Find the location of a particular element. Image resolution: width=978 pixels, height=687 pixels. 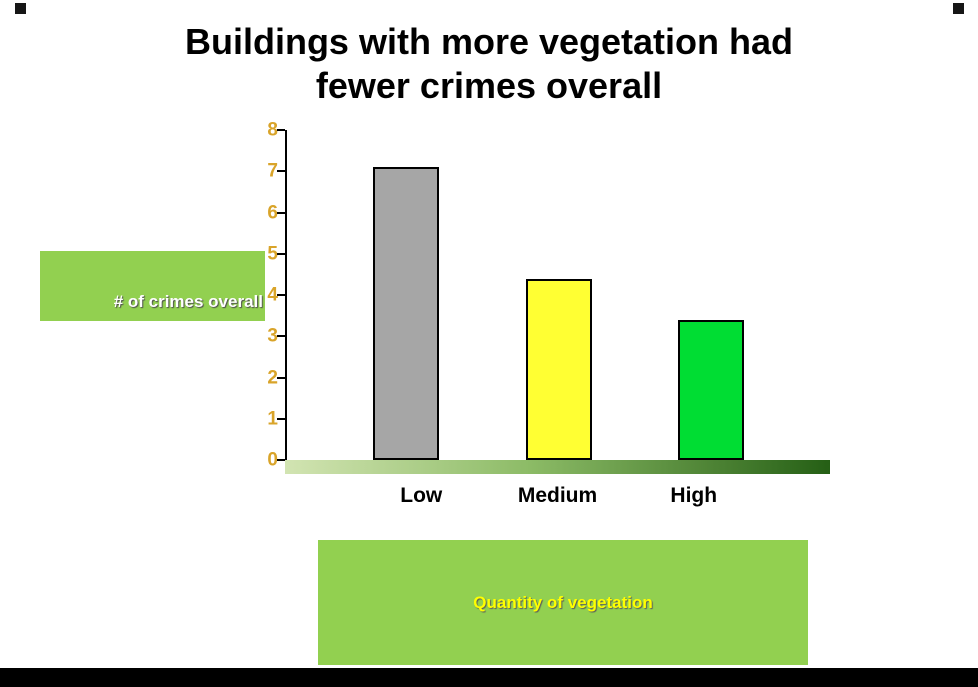

x-axis-label-box: Quantity of vegetation is located at coordinates (563, 602).